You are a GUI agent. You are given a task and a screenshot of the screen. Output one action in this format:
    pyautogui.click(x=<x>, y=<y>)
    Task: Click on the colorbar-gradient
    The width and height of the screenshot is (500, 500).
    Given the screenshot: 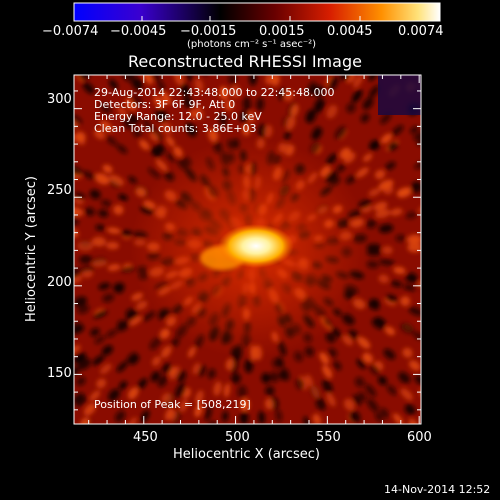 What is the action you would take?
    pyautogui.click(x=257, y=12)
    